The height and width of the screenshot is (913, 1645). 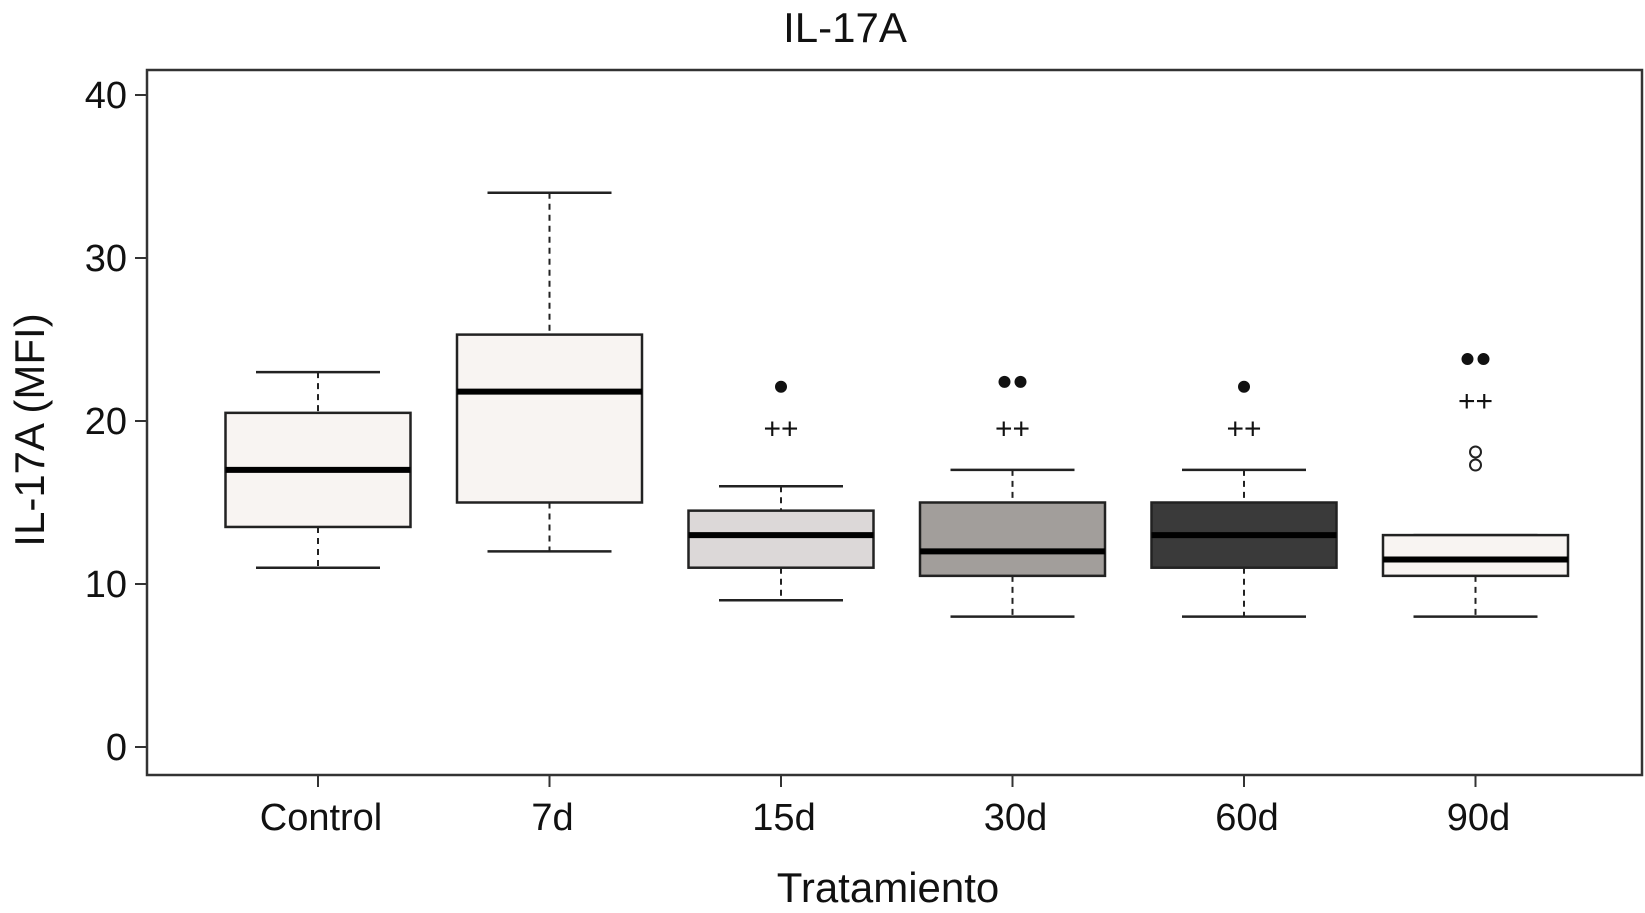 I want to click on x-tick-label: 60d, so click(x=1246, y=818).